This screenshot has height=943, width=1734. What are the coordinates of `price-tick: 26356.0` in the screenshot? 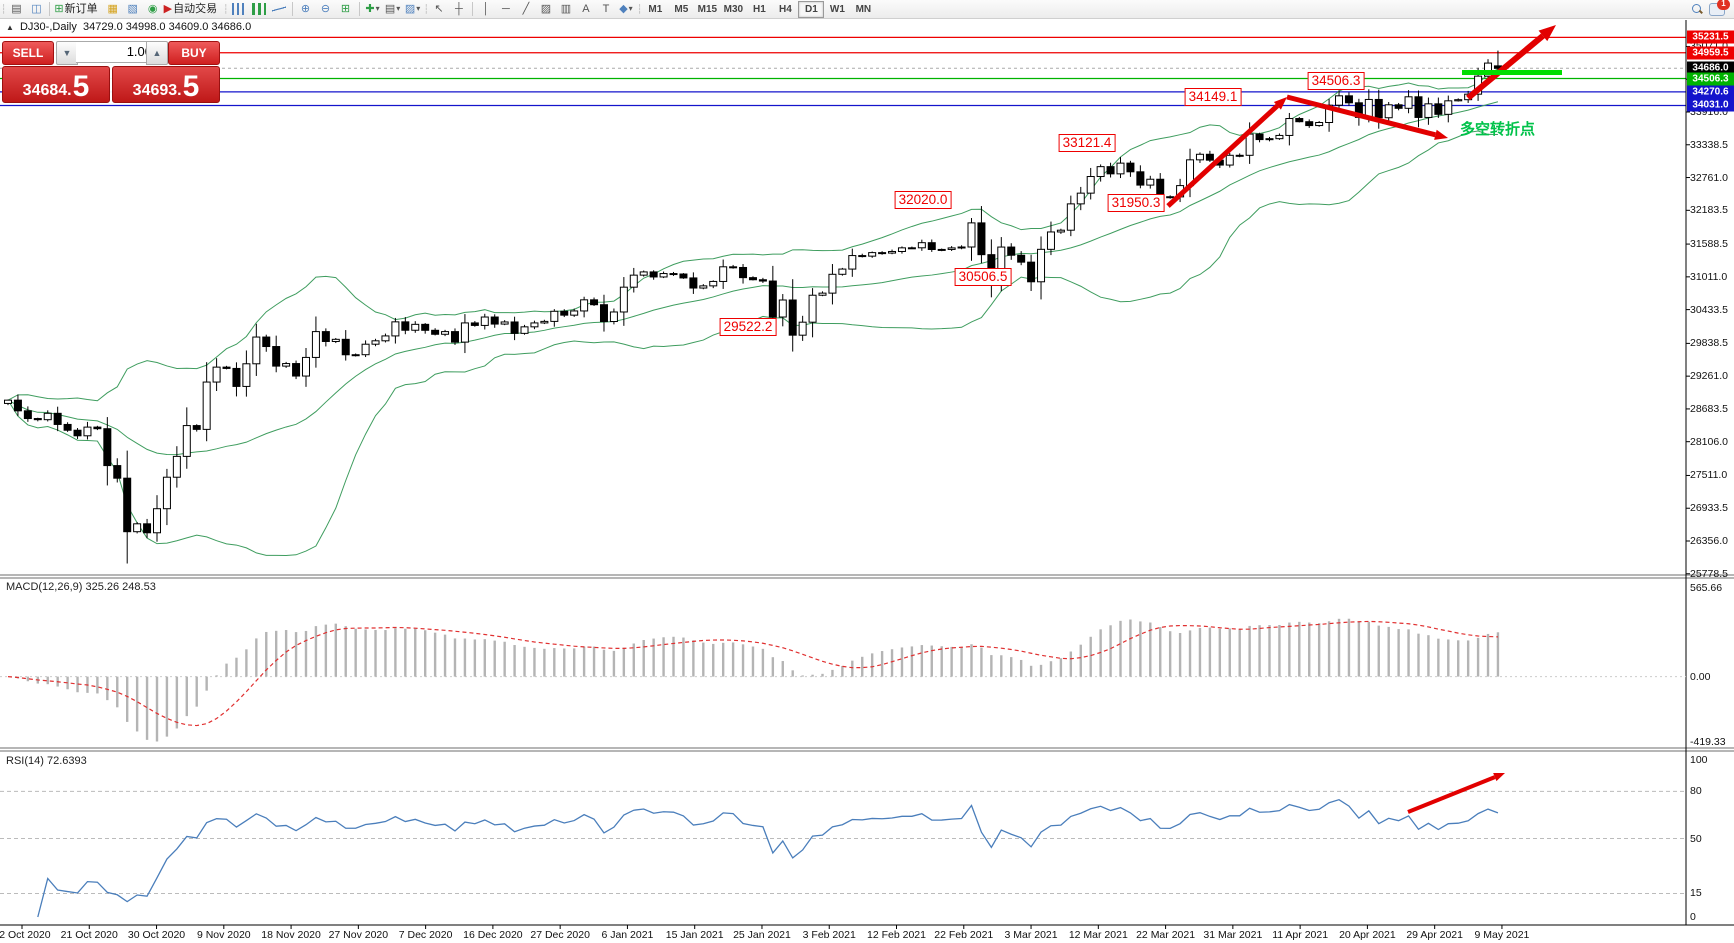 It's located at (1709, 540).